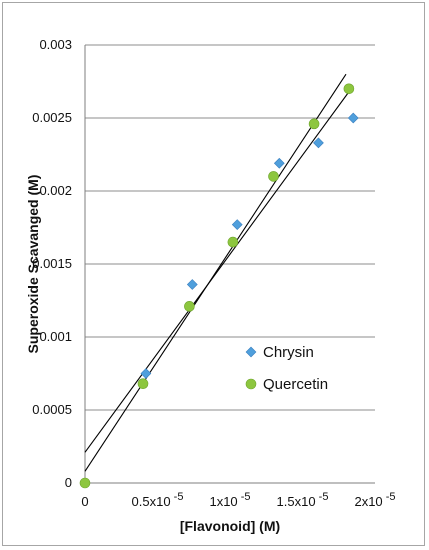 The height and width of the screenshot is (550, 429). Describe the element at coordinates (68, 482) in the screenshot. I see `y-tick-label: 0` at that location.